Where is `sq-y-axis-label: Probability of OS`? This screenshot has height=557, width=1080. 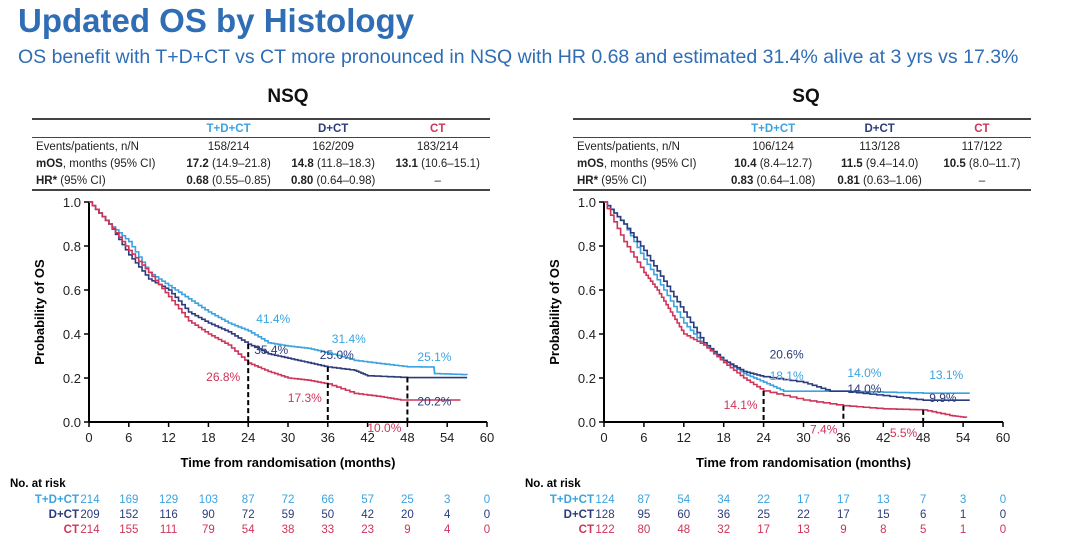
sq-y-axis-label: Probability of OS is located at coordinates (554, 312).